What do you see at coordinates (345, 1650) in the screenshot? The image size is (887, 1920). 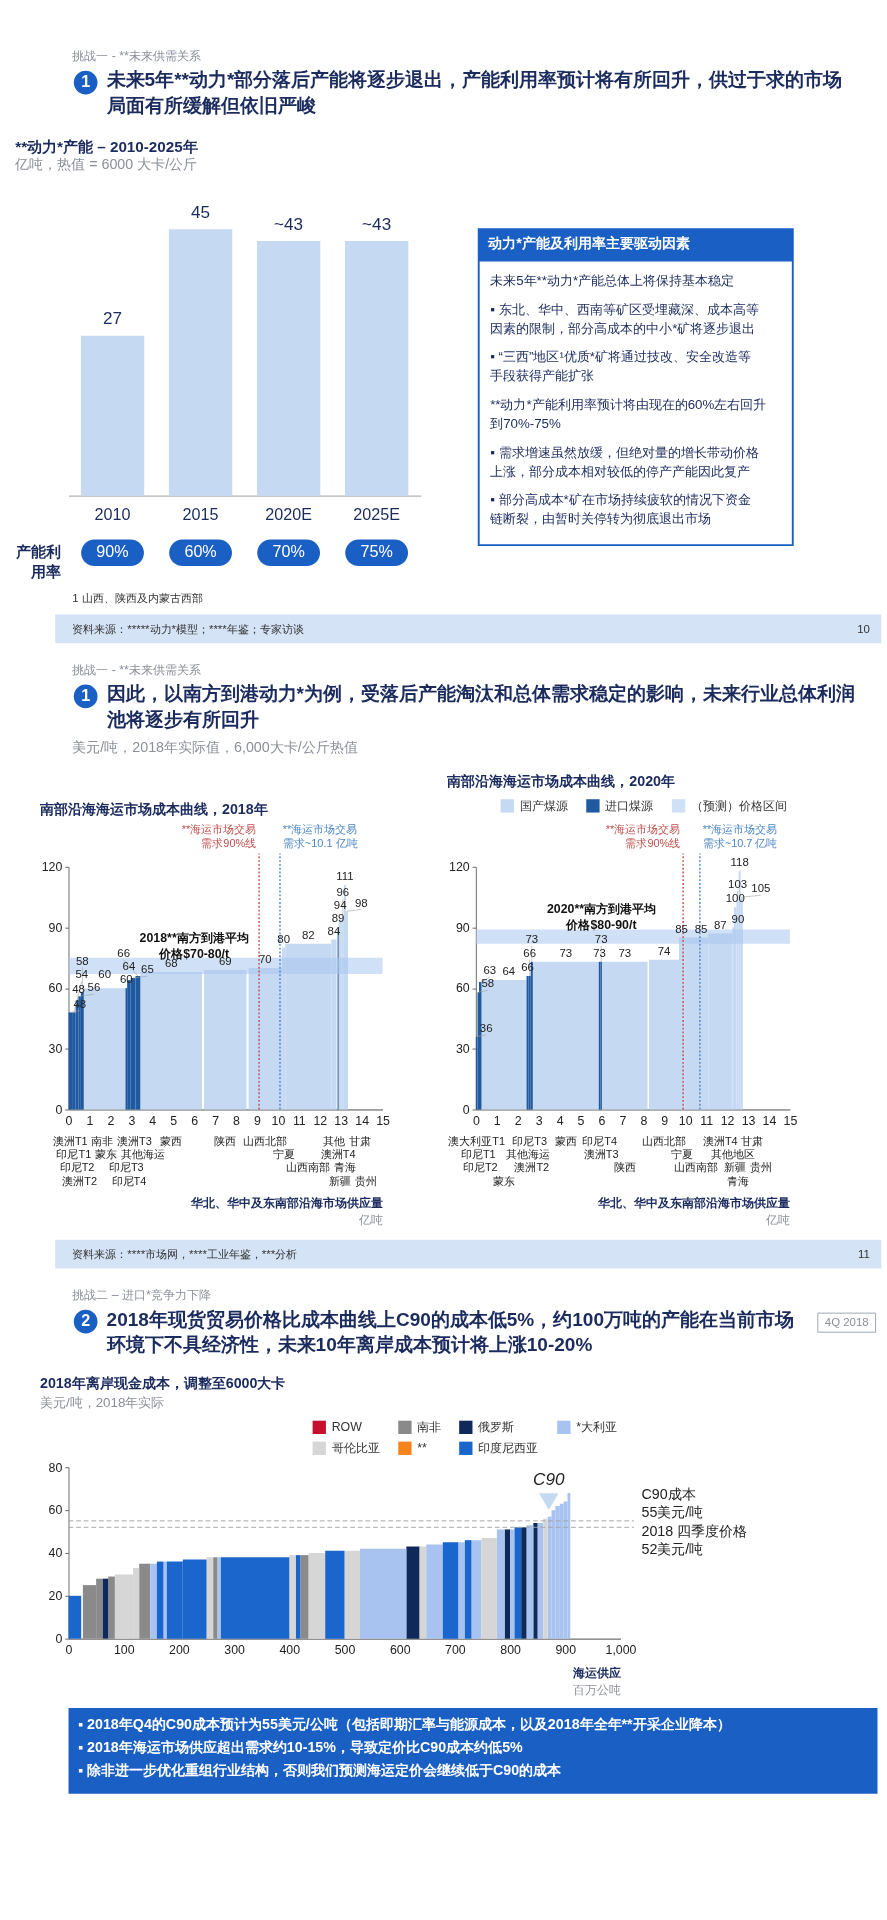 I see `x-tick-label: 500` at bounding box center [345, 1650].